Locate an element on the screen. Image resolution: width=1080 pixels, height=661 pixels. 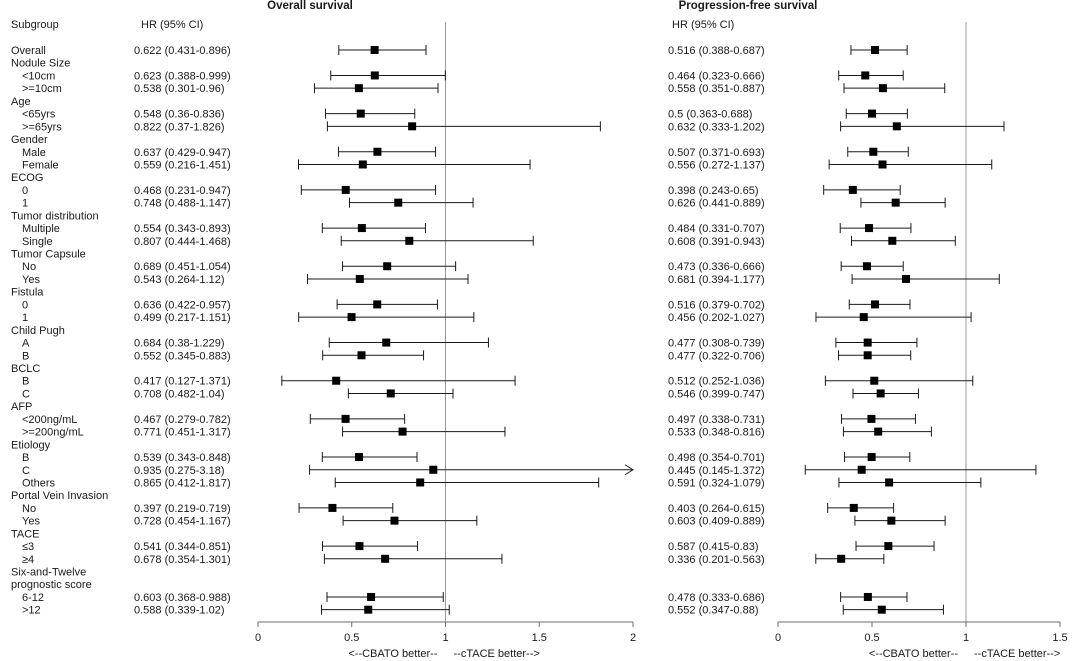
row-label: prognostic score is located at coordinates (51, 585).